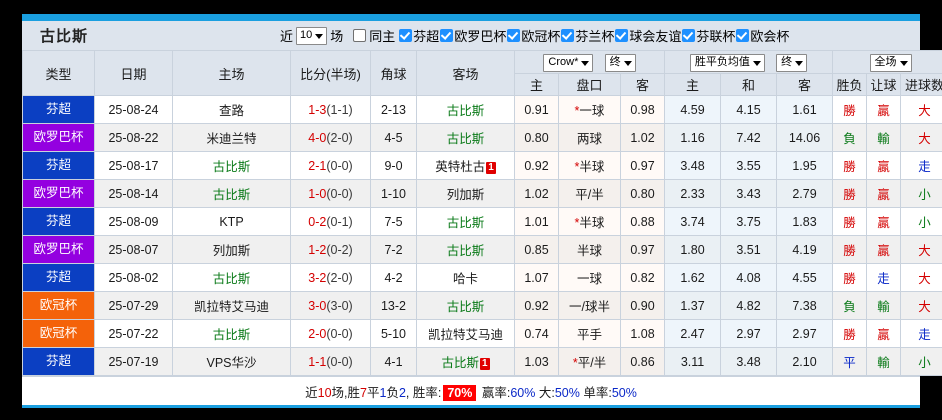 Image resolution: width=942 pixels, height=420 pixels. I want to click on league-filter-3: 芬兰杯, so click(587, 35).